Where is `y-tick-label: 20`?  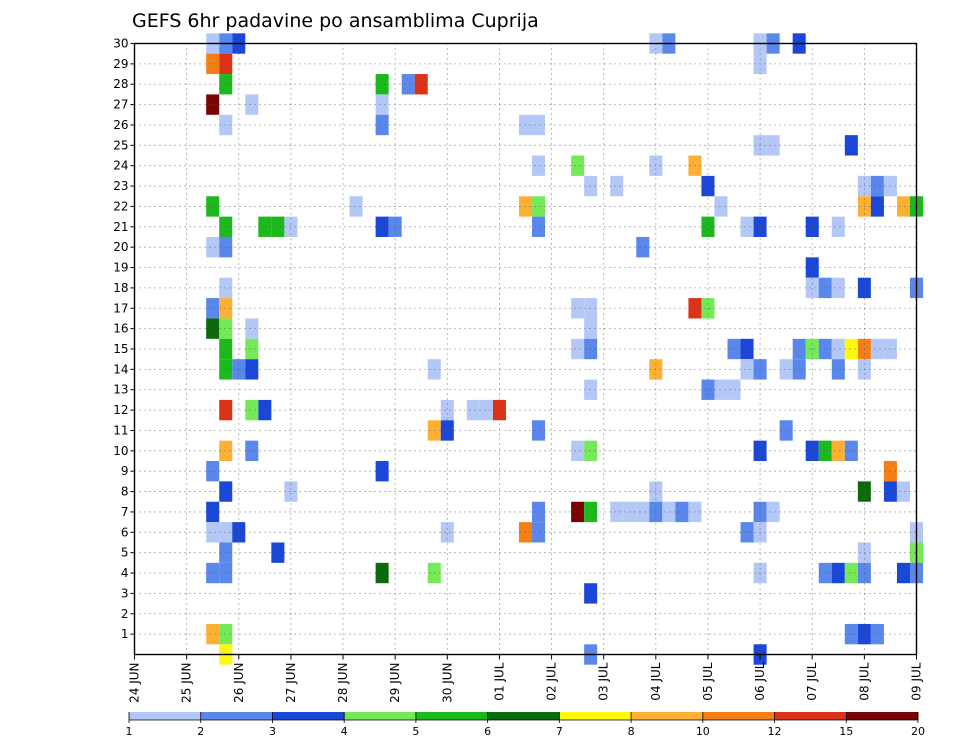
y-tick-label: 20 is located at coordinates (120, 247).